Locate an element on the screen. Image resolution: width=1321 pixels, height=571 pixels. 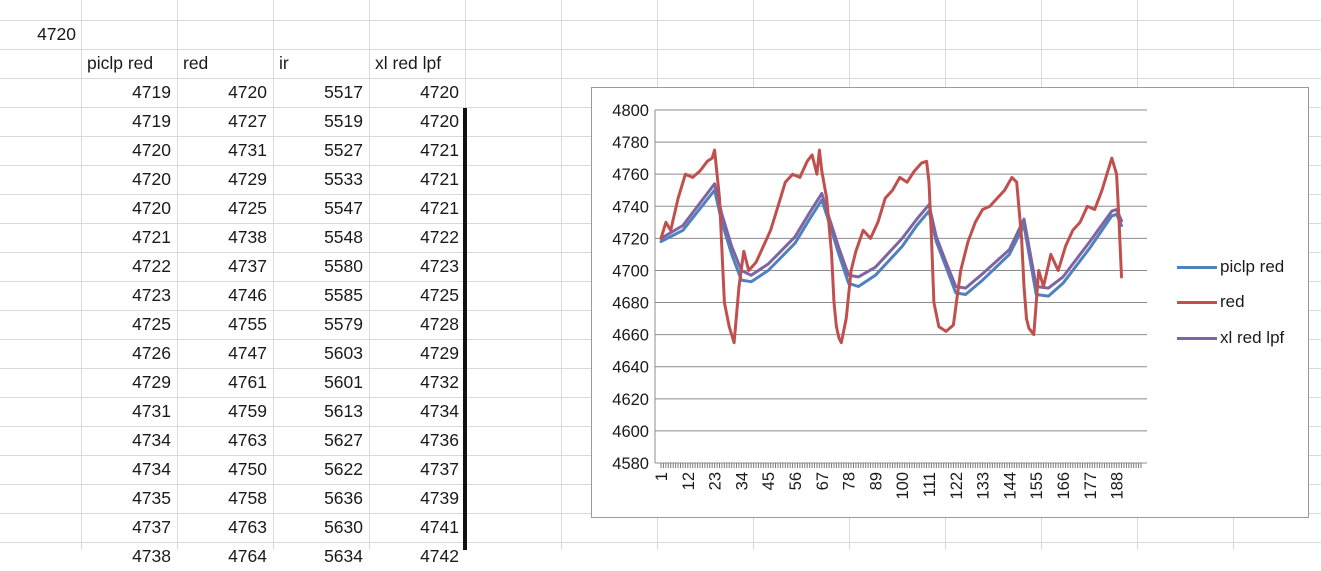
table-cell: 5630 is located at coordinates (343, 527).